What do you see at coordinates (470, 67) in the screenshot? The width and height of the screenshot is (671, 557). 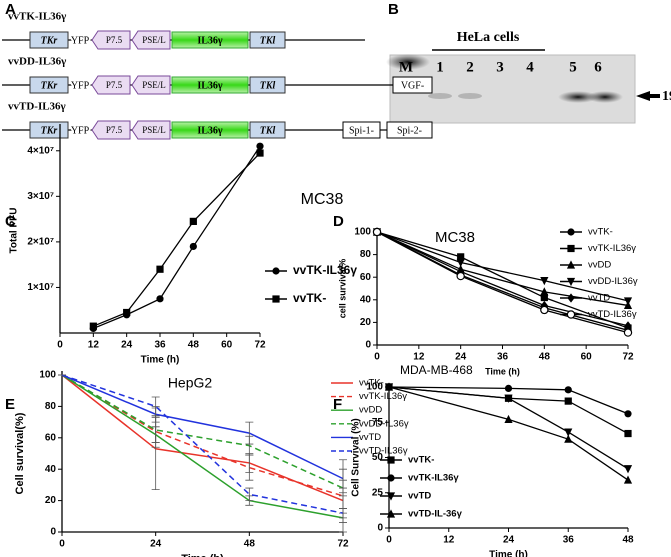 I see `lane-label: 2` at bounding box center [470, 67].